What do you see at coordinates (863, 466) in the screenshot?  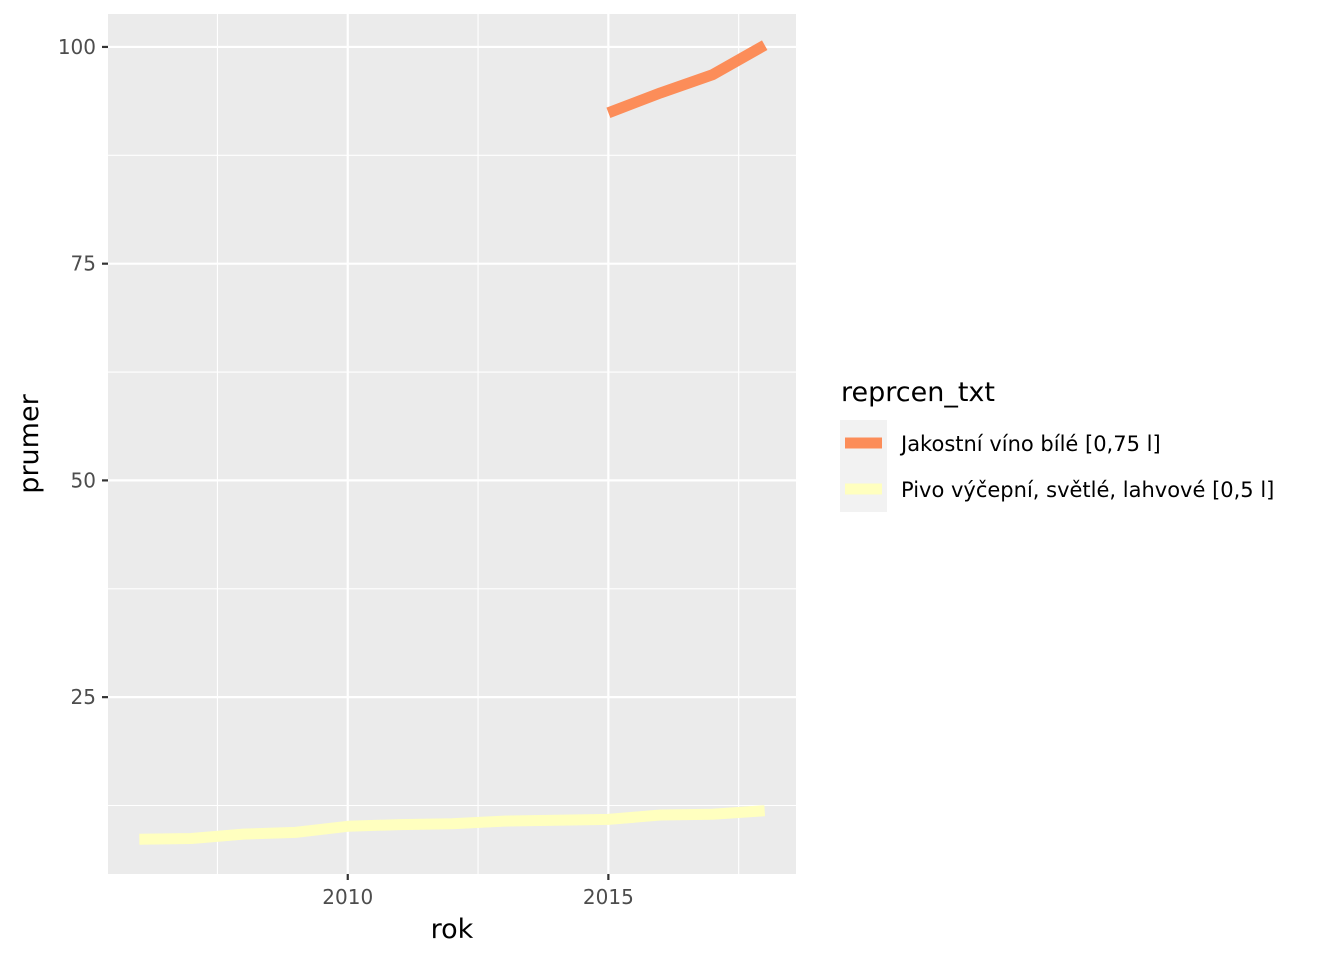 I see `legend-keys-background` at bounding box center [863, 466].